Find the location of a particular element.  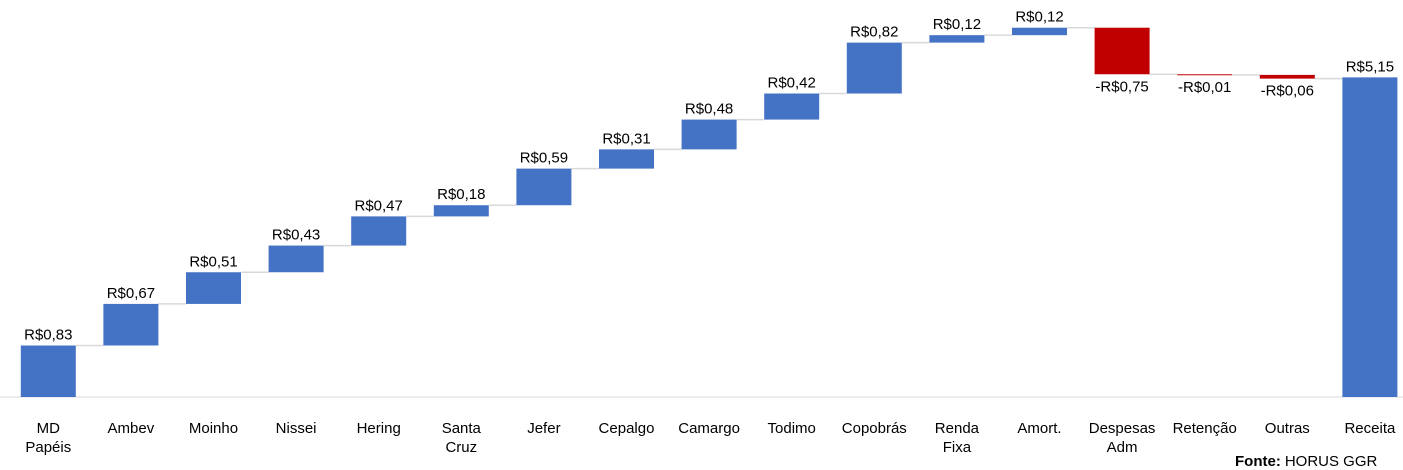

x-tick-line: Moinho is located at coordinates (213, 428).